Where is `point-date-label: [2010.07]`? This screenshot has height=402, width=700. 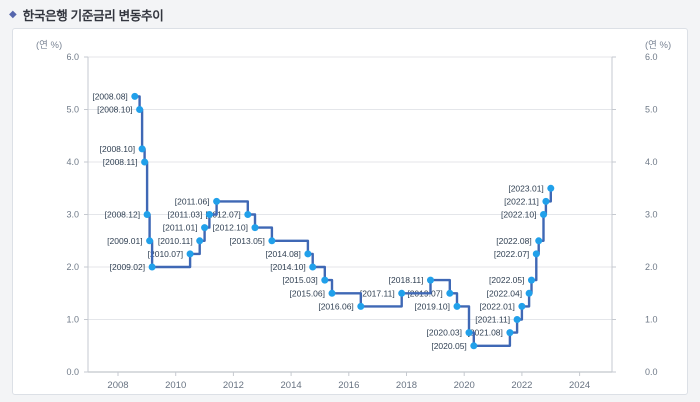
point-date-label: [2010.07] is located at coordinates (165, 254).